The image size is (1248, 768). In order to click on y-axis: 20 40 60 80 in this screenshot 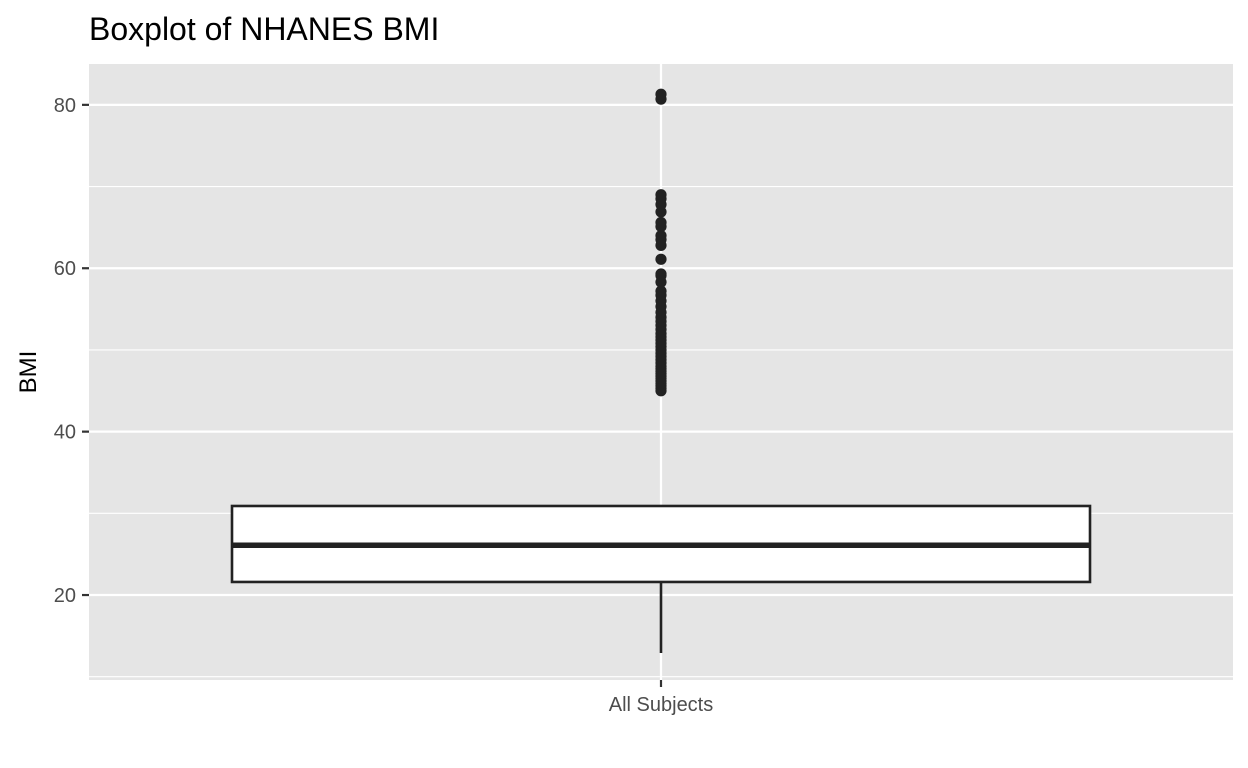, I will do `click(71, 351)`.